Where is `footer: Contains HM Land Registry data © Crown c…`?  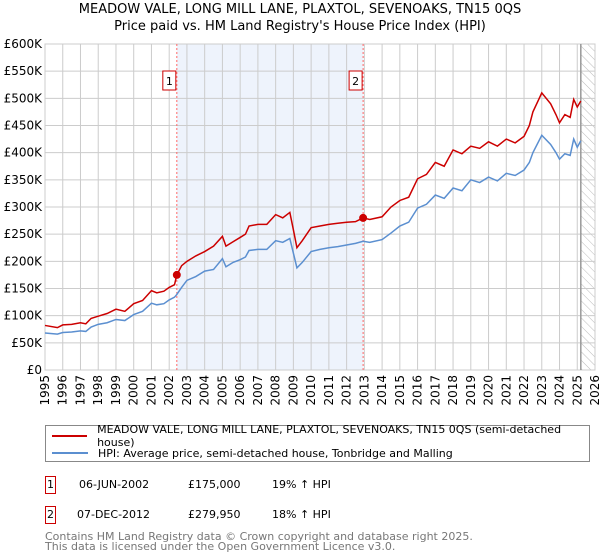 footer: Contains HM Land Registry data © Crown c… is located at coordinates (259, 541).